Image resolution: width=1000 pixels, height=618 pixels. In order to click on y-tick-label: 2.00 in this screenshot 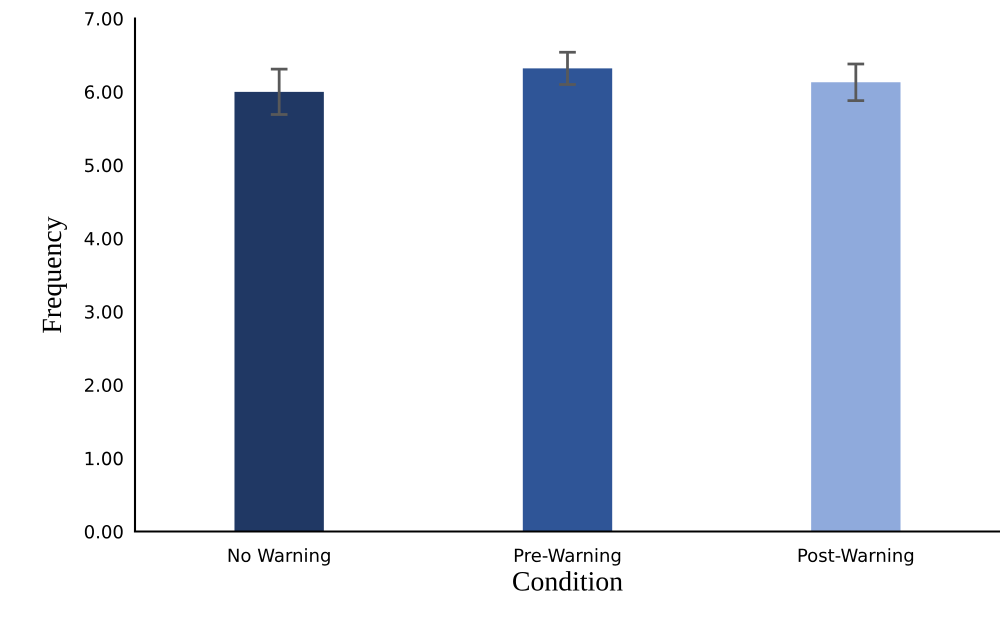, I will do `click(104, 385)`.